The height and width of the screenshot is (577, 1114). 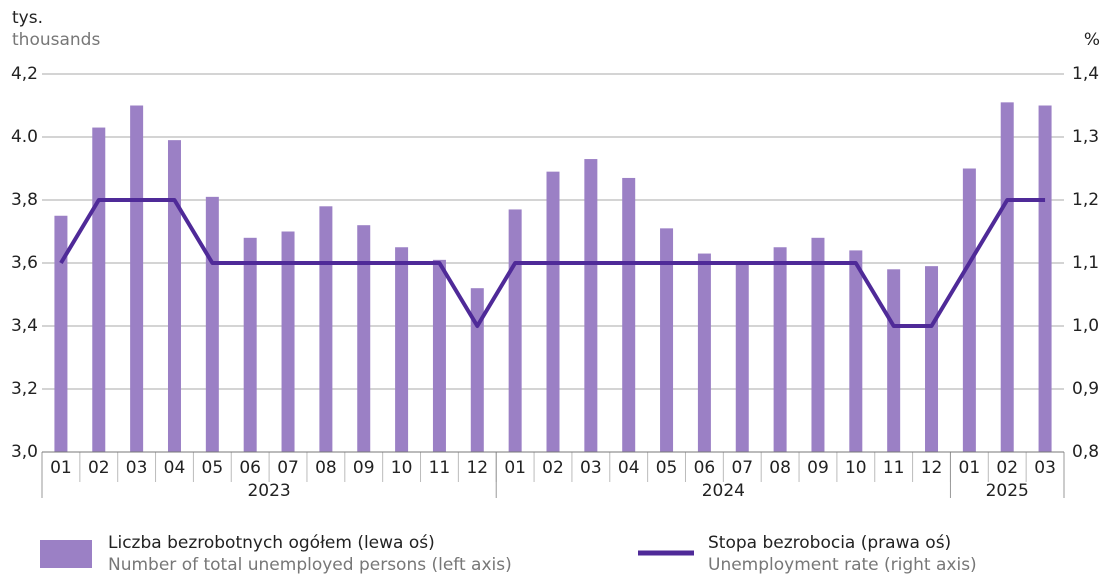 What do you see at coordinates (842, 565) in the screenshot?
I see `legend-label-en: Unemployment rate (right axis)` at bounding box center [842, 565].